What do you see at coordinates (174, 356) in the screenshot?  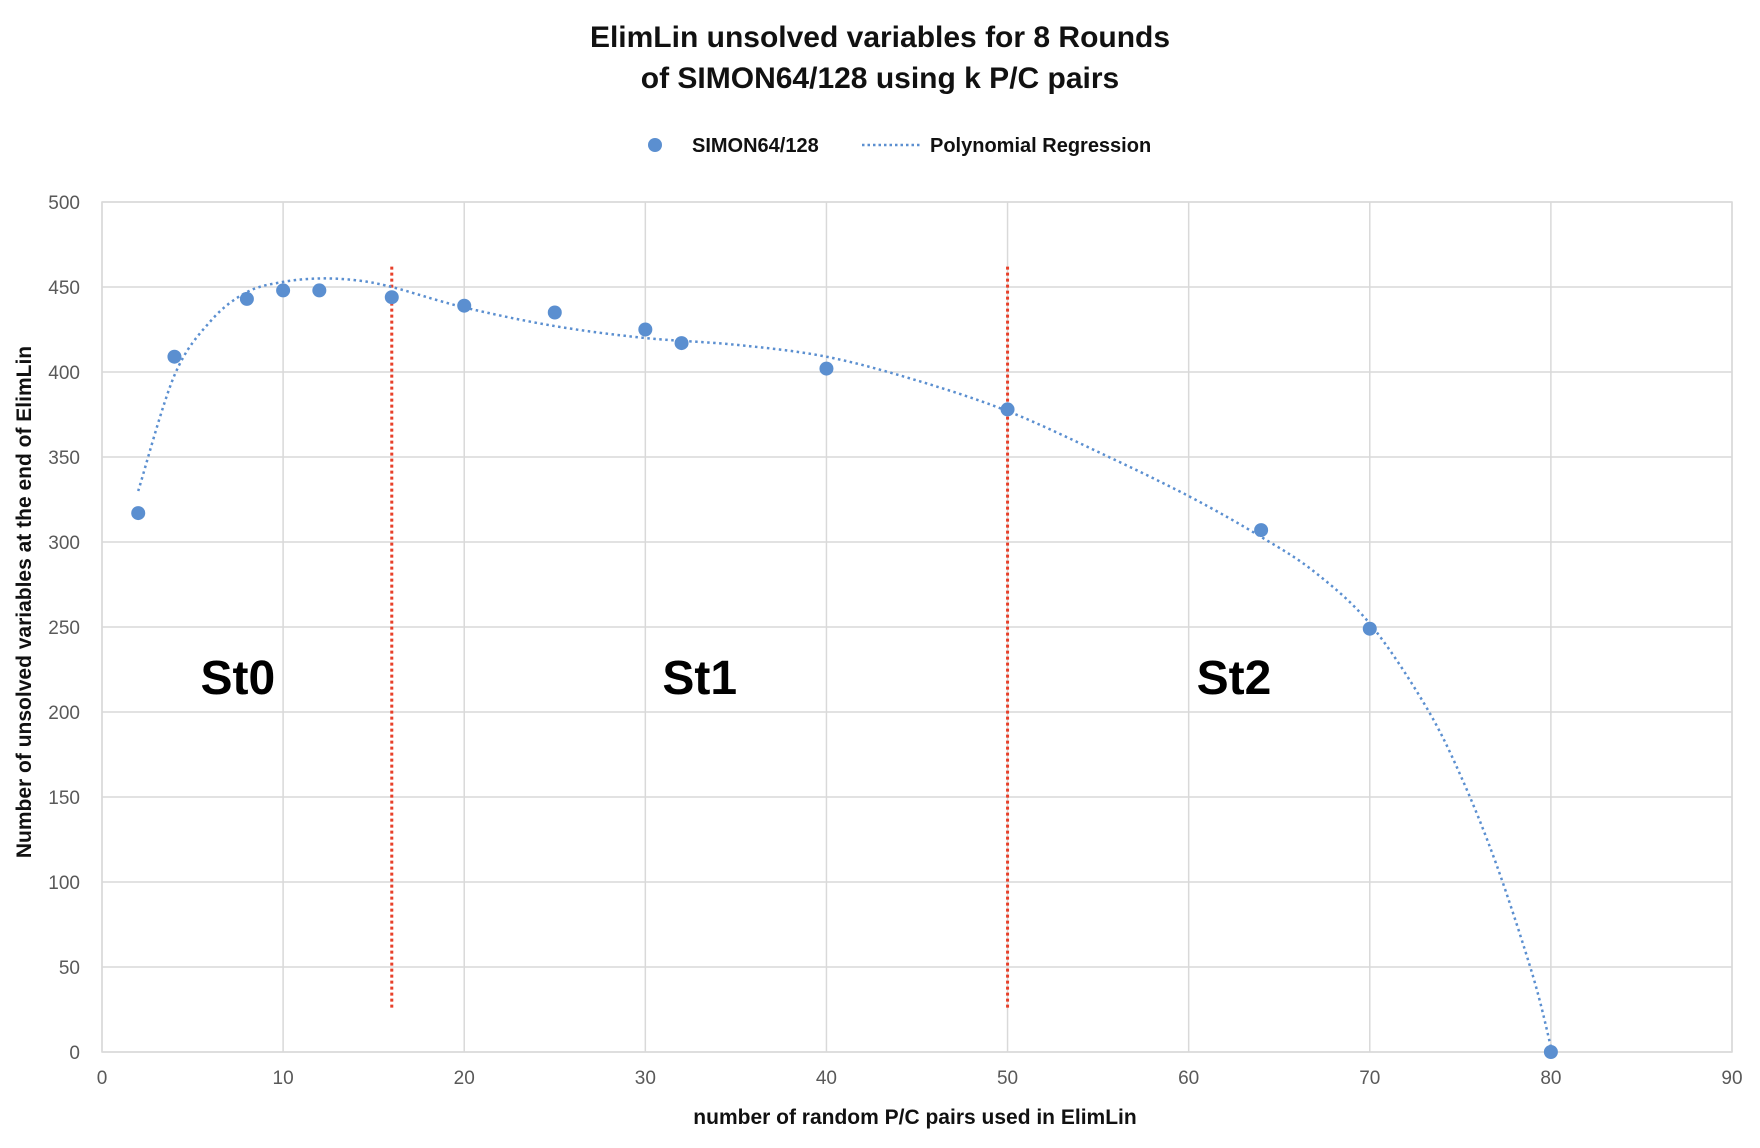 I see `data-point-k4` at bounding box center [174, 356].